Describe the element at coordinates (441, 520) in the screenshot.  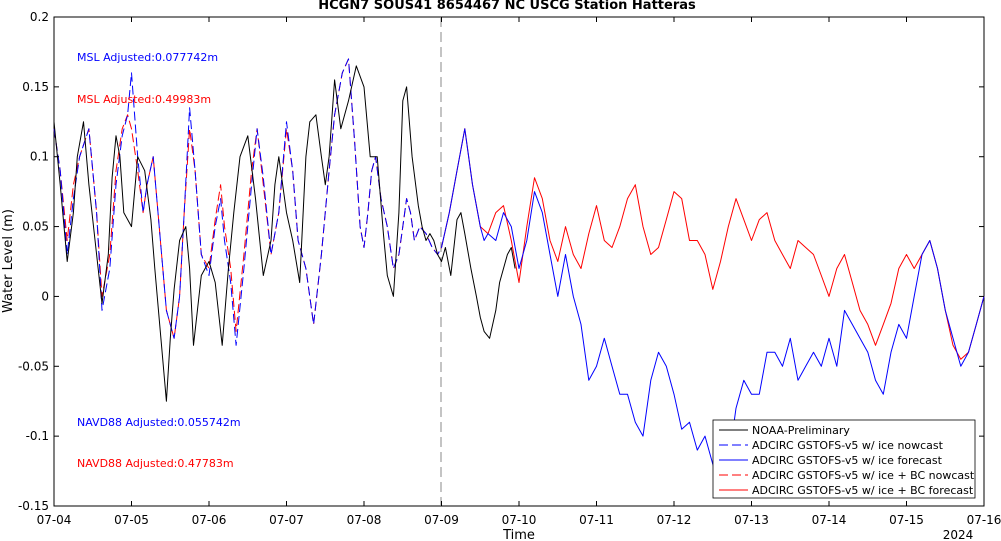
I see `x-tick-label: 07-09` at that location.